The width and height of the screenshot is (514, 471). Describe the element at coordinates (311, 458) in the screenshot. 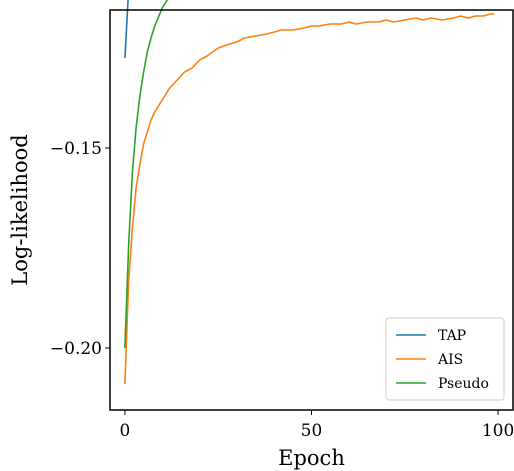

I see `x-axis-label: Epoch` at that location.